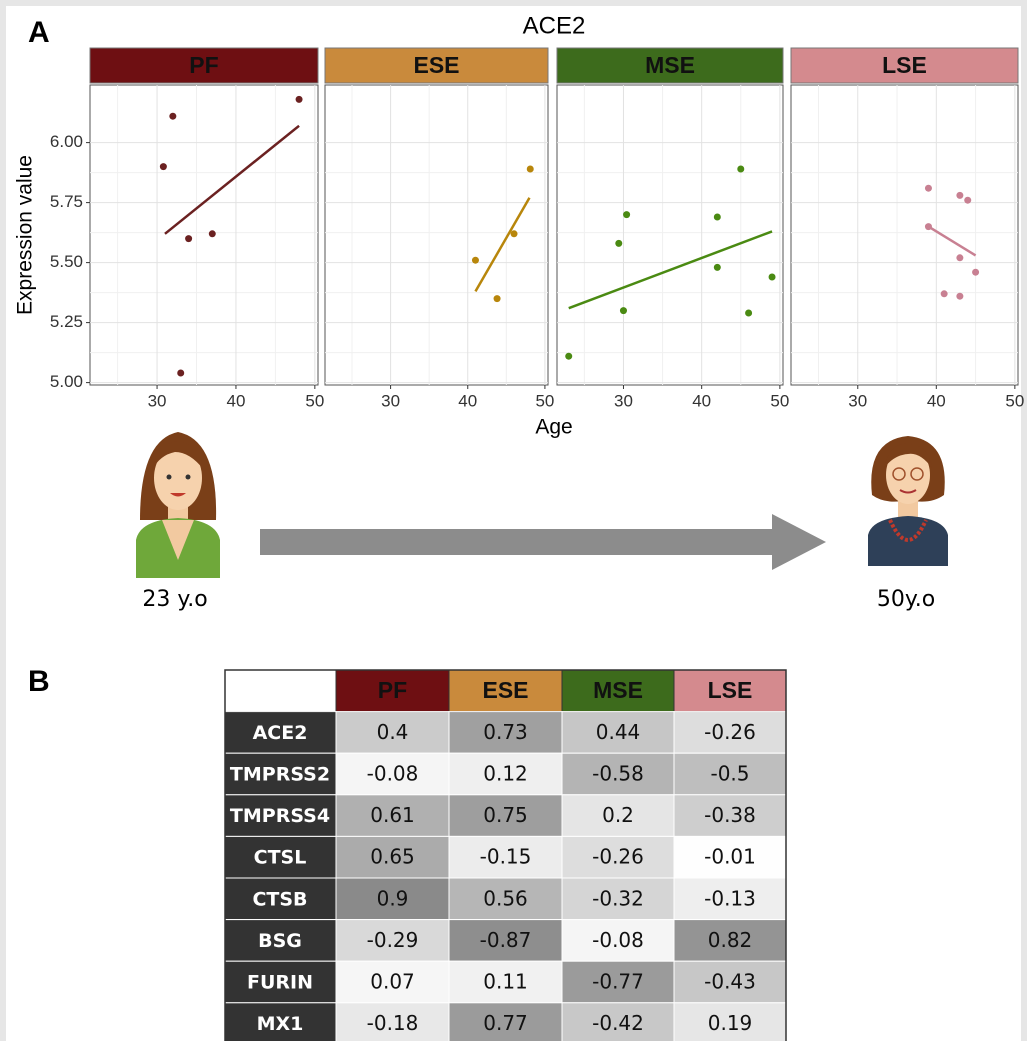 The height and width of the screenshot is (1041, 1027). I want to click on cell-value: 0.9, so click(393, 898).